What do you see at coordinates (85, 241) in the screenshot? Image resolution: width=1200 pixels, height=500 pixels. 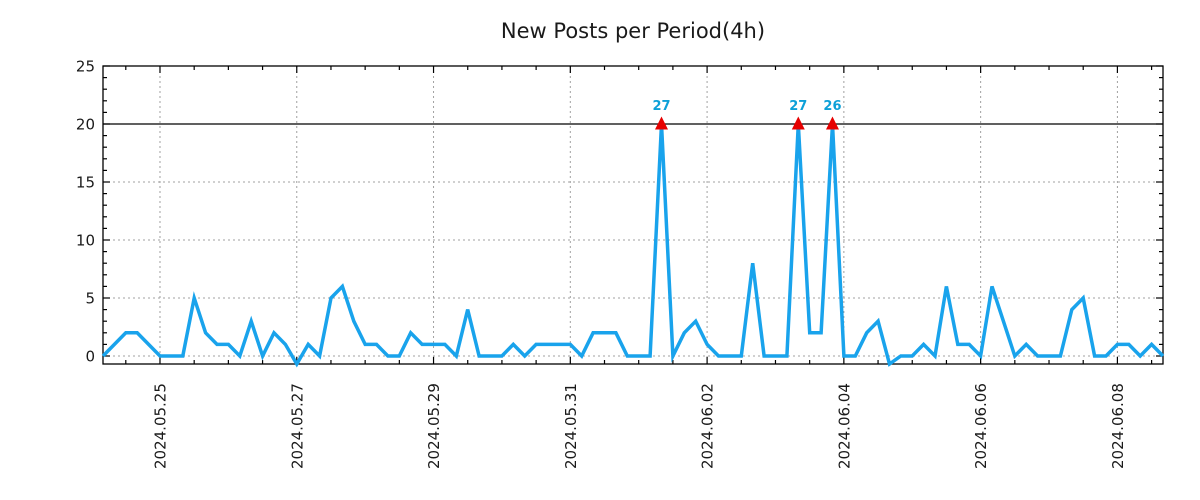 I see `y-axis-tick-label: 10` at bounding box center [85, 241].